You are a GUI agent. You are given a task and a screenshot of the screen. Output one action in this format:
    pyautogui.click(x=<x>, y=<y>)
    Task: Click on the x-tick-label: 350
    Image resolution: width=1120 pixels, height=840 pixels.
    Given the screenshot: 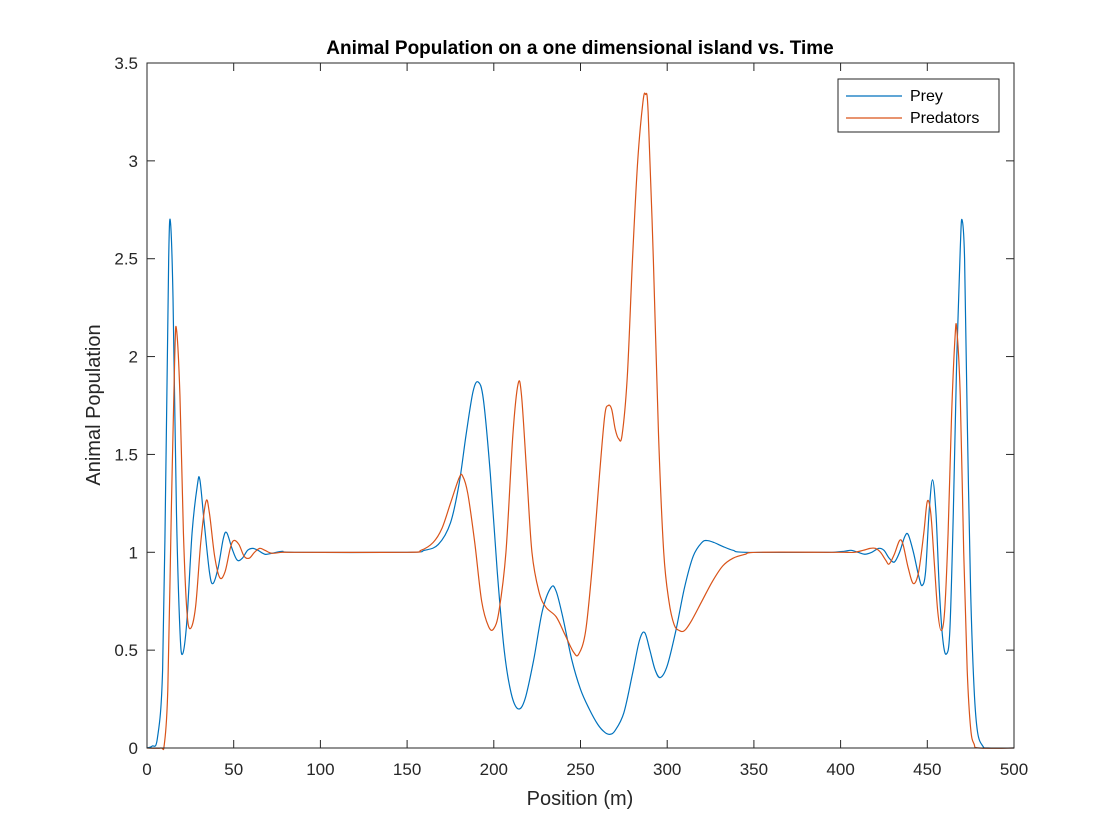 What is the action you would take?
    pyautogui.click(x=754, y=769)
    